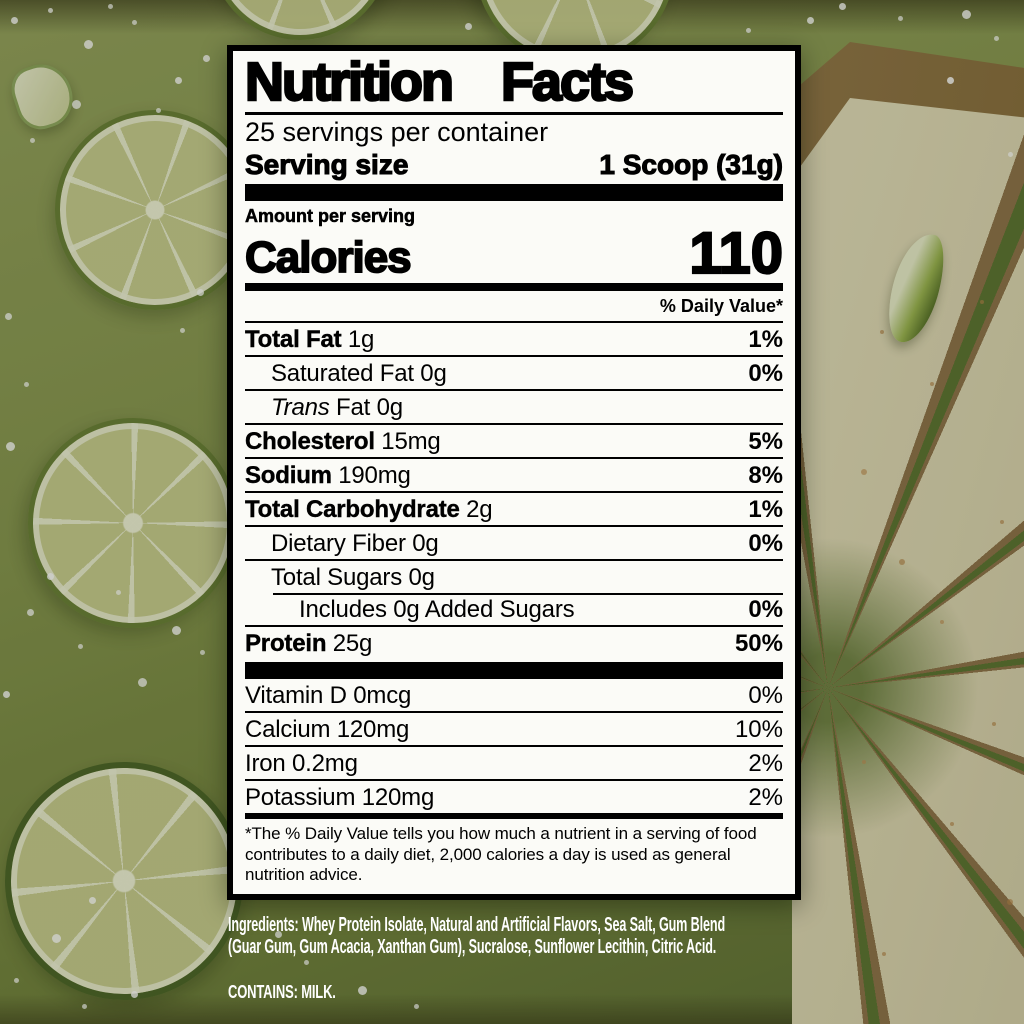 The width and height of the screenshot is (1024, 1024). Describe the element at coordinates (514, 609) in the screenshot. I see `row-includes-0g-added-sugars: Includes 0g Added Sugars 0%` at that location.